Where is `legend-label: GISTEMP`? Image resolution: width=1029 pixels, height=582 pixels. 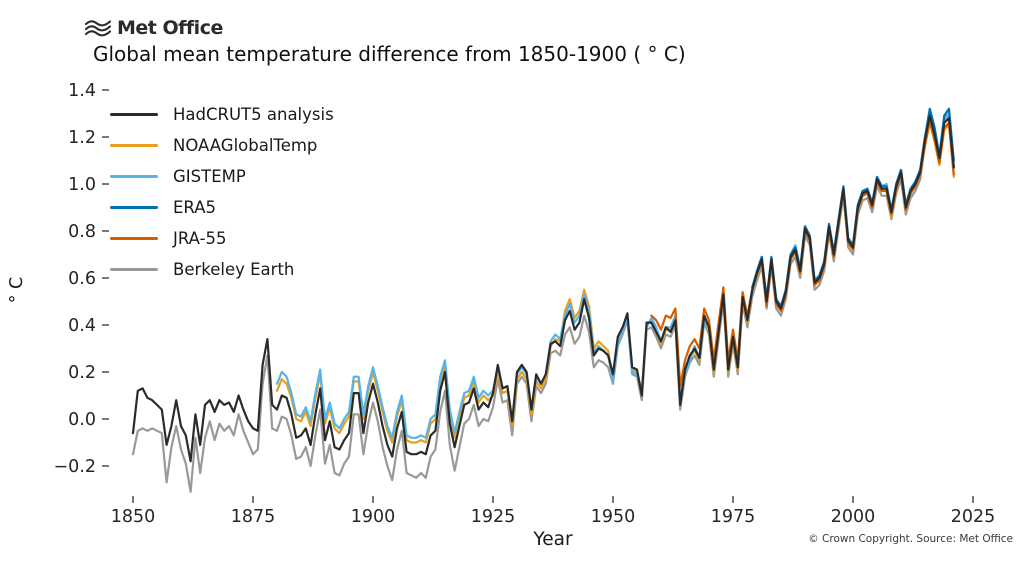
legend-label: GISTEMP is located at coordinates (209, 176).